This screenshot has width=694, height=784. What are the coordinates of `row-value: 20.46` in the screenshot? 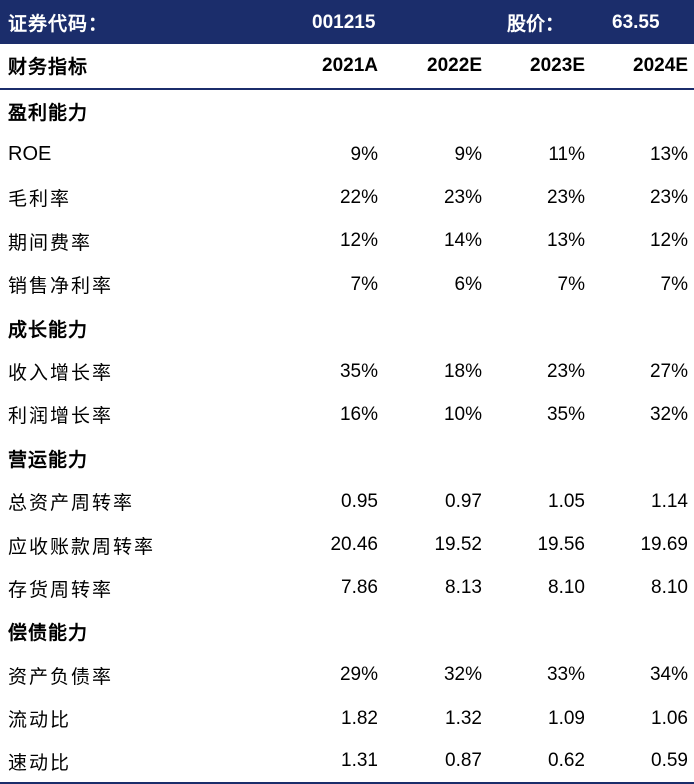 It's located at (354, 545).